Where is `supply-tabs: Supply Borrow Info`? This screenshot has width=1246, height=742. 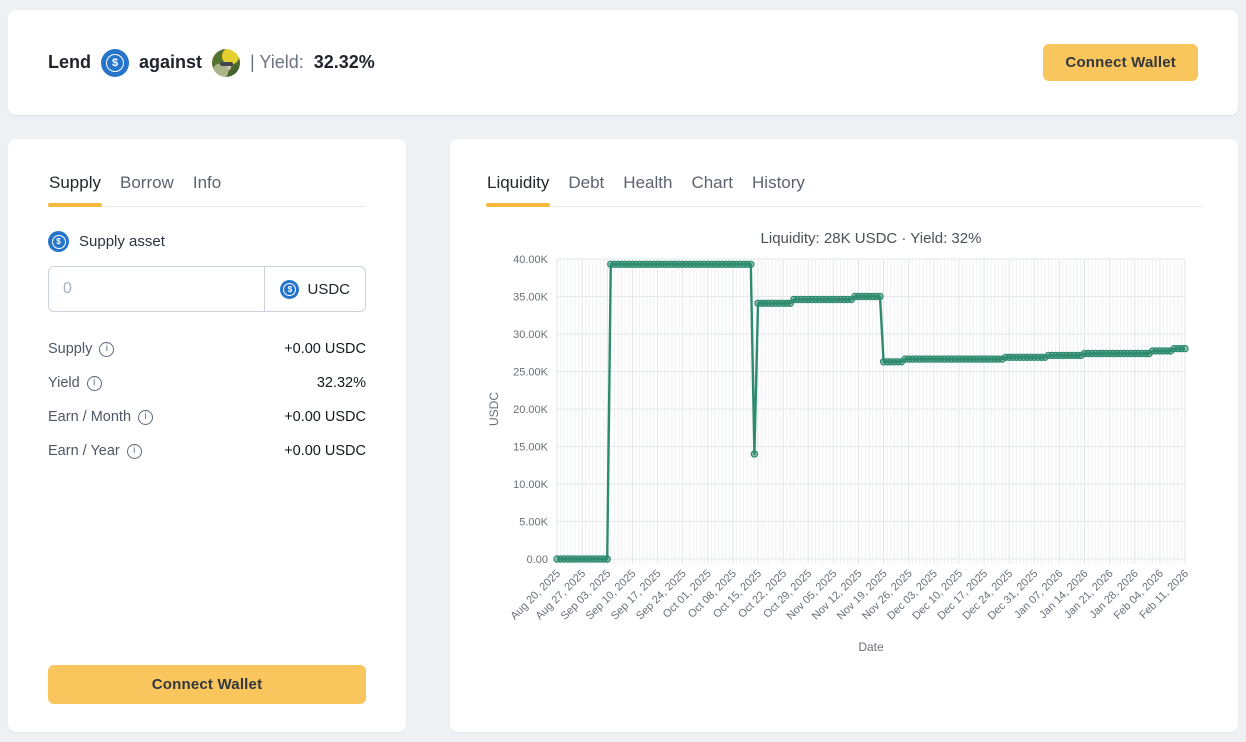
supply-tabs: Supply Borrow Info is located at coordinates (207, 189).